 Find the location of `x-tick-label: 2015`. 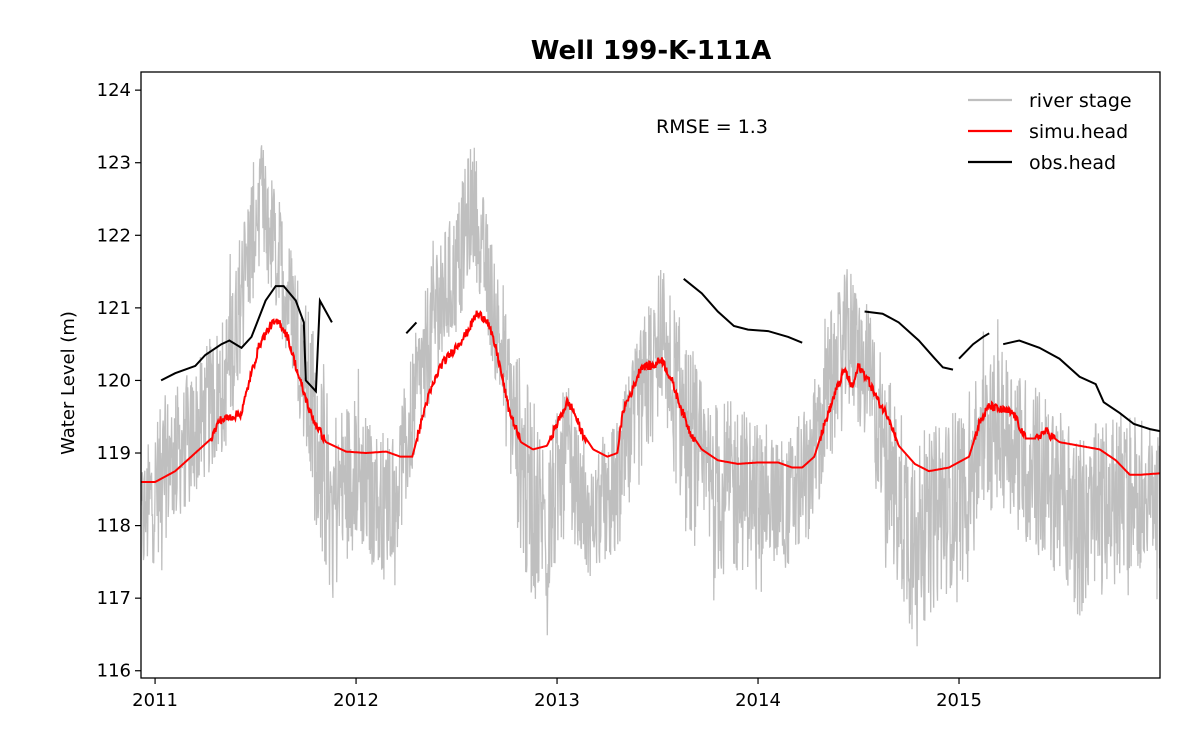

x-tick-label: 2015 is located at coordinates (959, 700).